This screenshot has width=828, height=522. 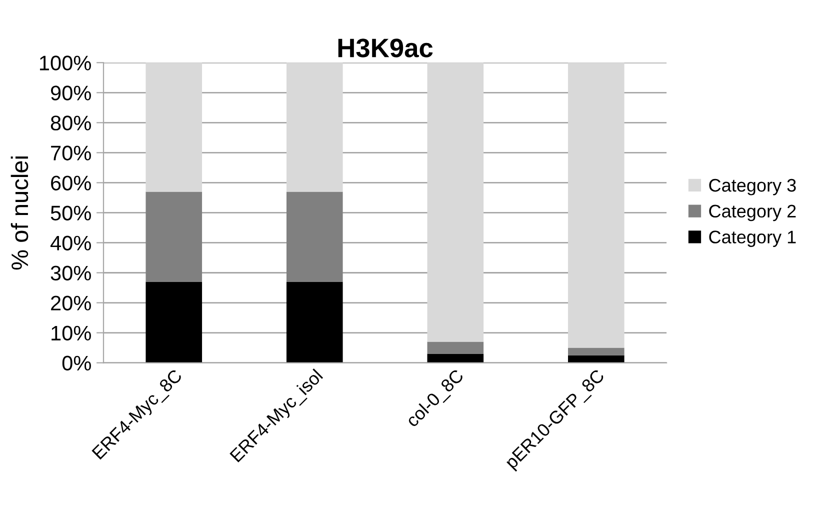 What do you see at coordinates (71, 303) in the screenshot?
I see `y-tick-label: 20%` at bounding box center [71, 303].